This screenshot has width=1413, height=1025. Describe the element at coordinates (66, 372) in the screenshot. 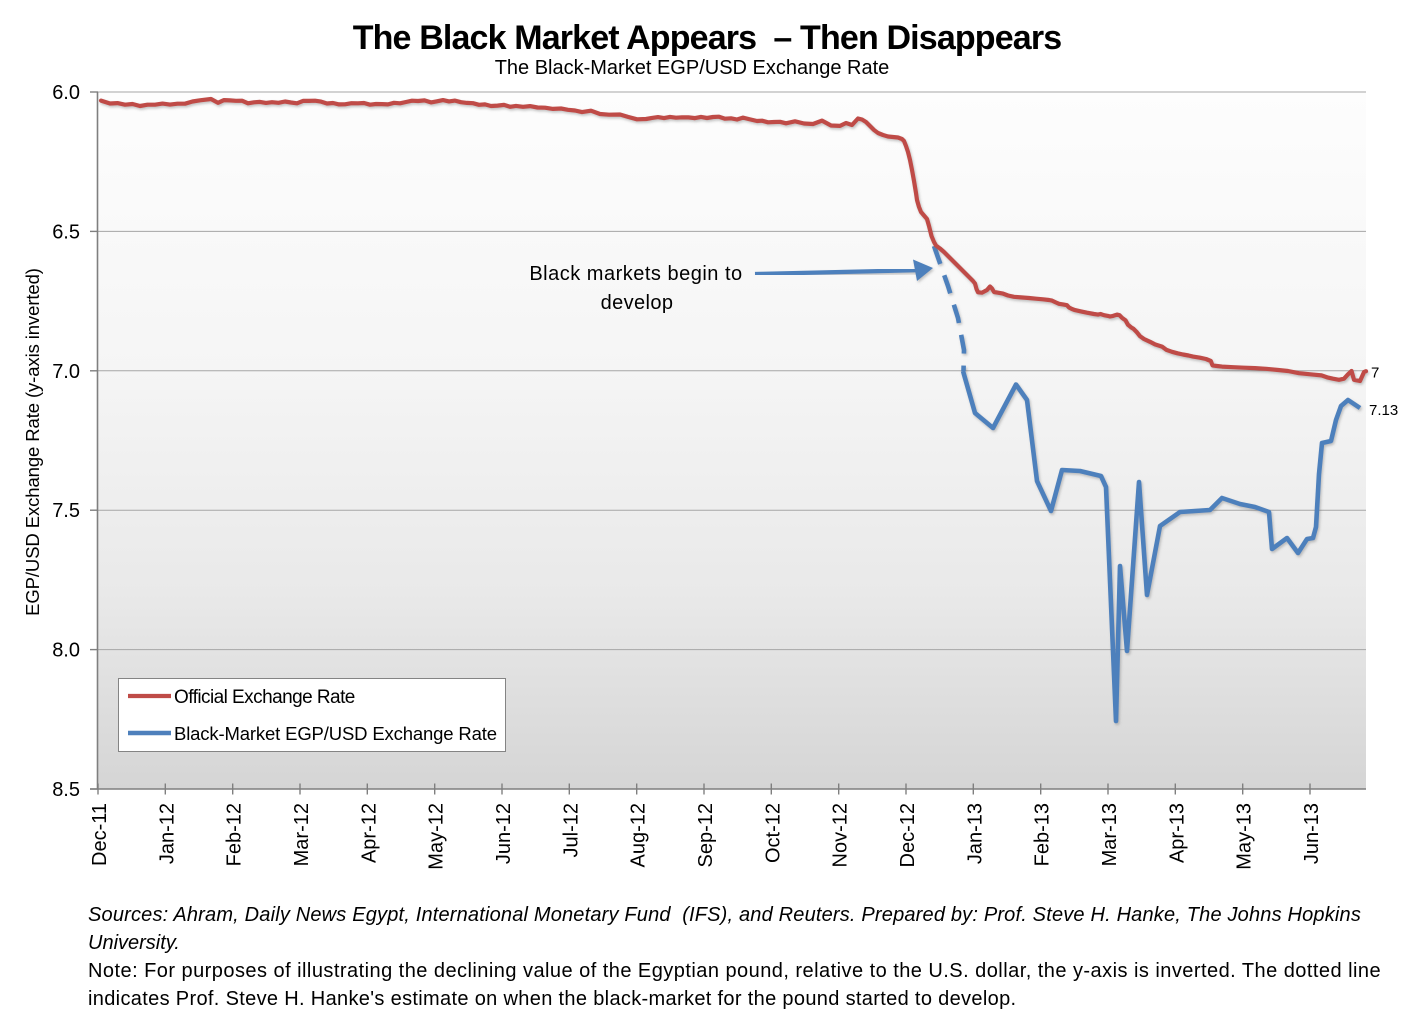

I see `svg-text: 7.0` at that location.